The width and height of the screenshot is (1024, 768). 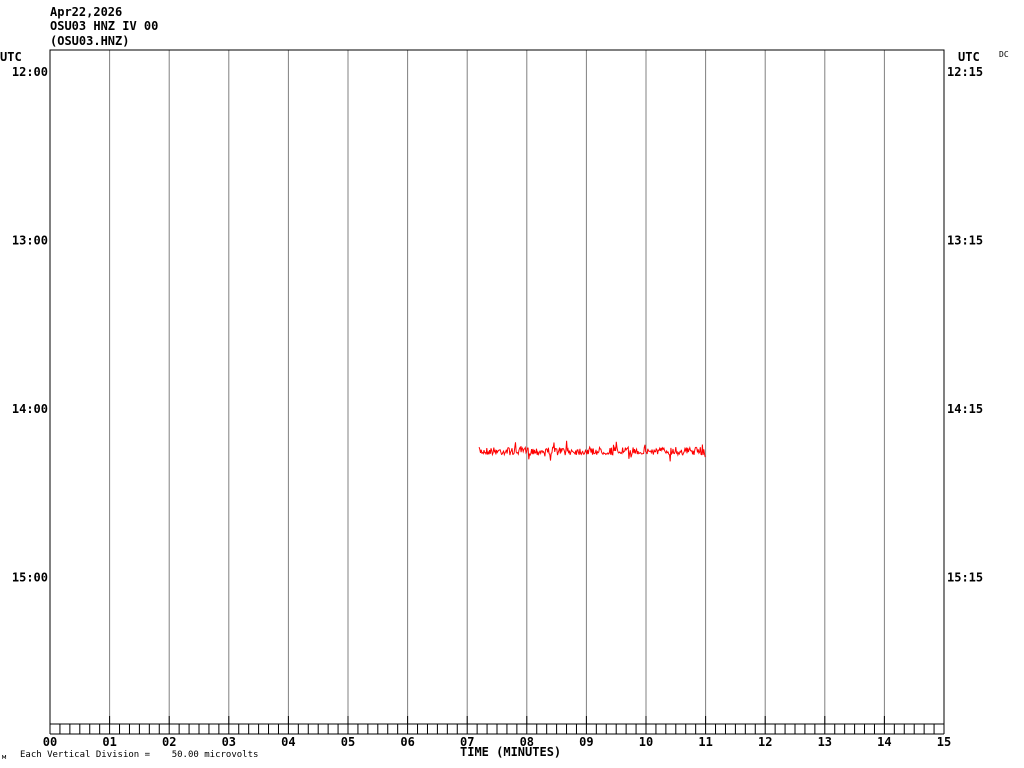 What do you see at coordinates (30, 409) in the screenshot?
I see `left-row-label: 14:00` at bounding box center [30, 409].